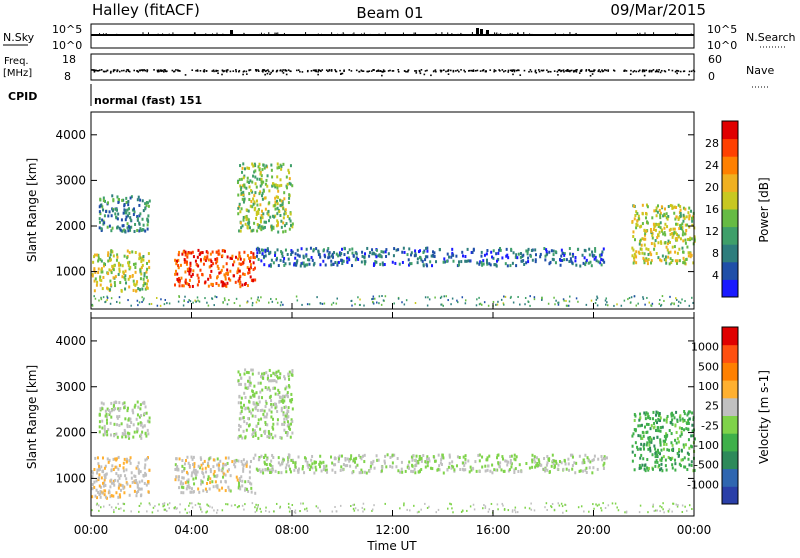  What do you see at coordinates (481, 32) in the screenshot?
I see `nsky-spike` at bounding box center [481, 32].